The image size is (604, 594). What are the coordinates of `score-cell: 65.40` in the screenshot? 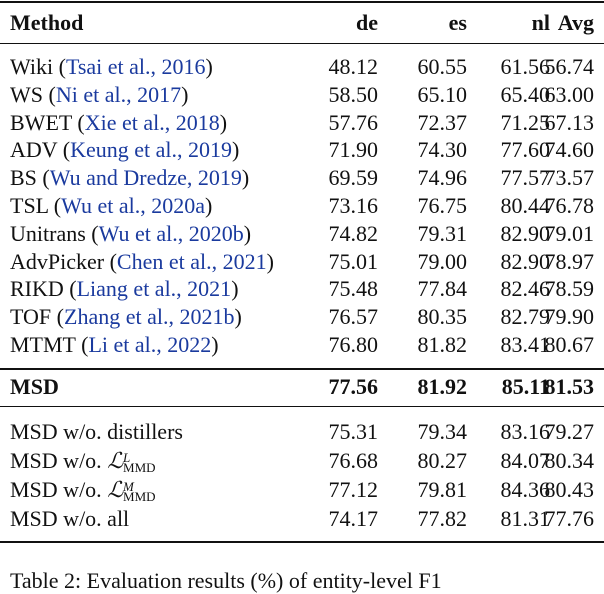 It's located at (525, 94).